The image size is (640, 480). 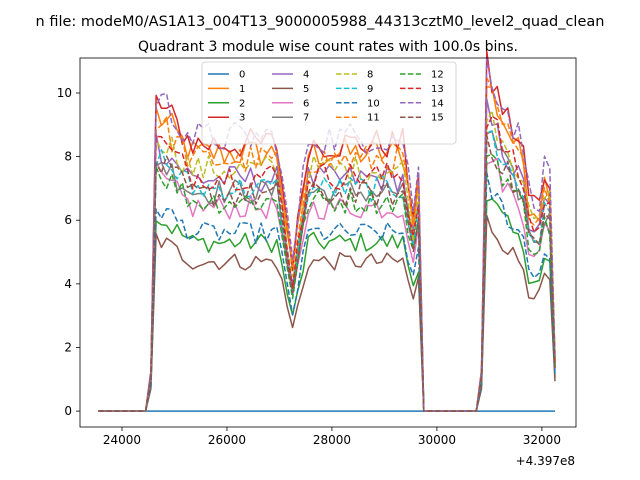 I want to click on x-tick-label: 30000, so click(x=437, y=440).